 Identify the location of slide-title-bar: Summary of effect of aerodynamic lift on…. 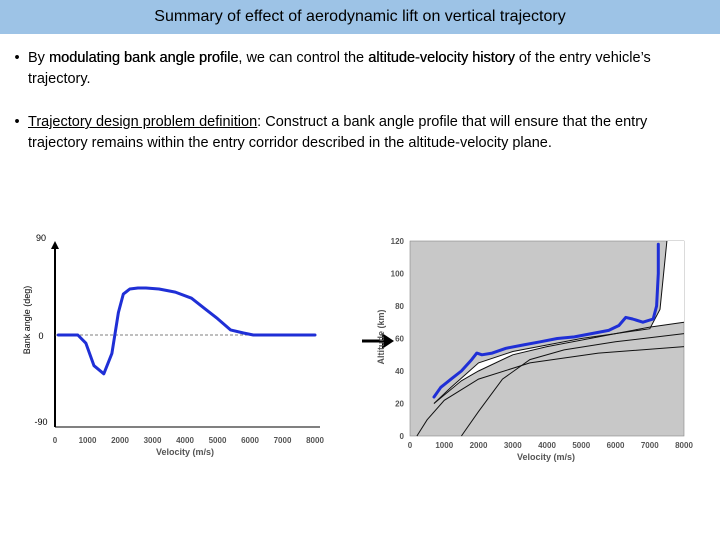
(360, 17).